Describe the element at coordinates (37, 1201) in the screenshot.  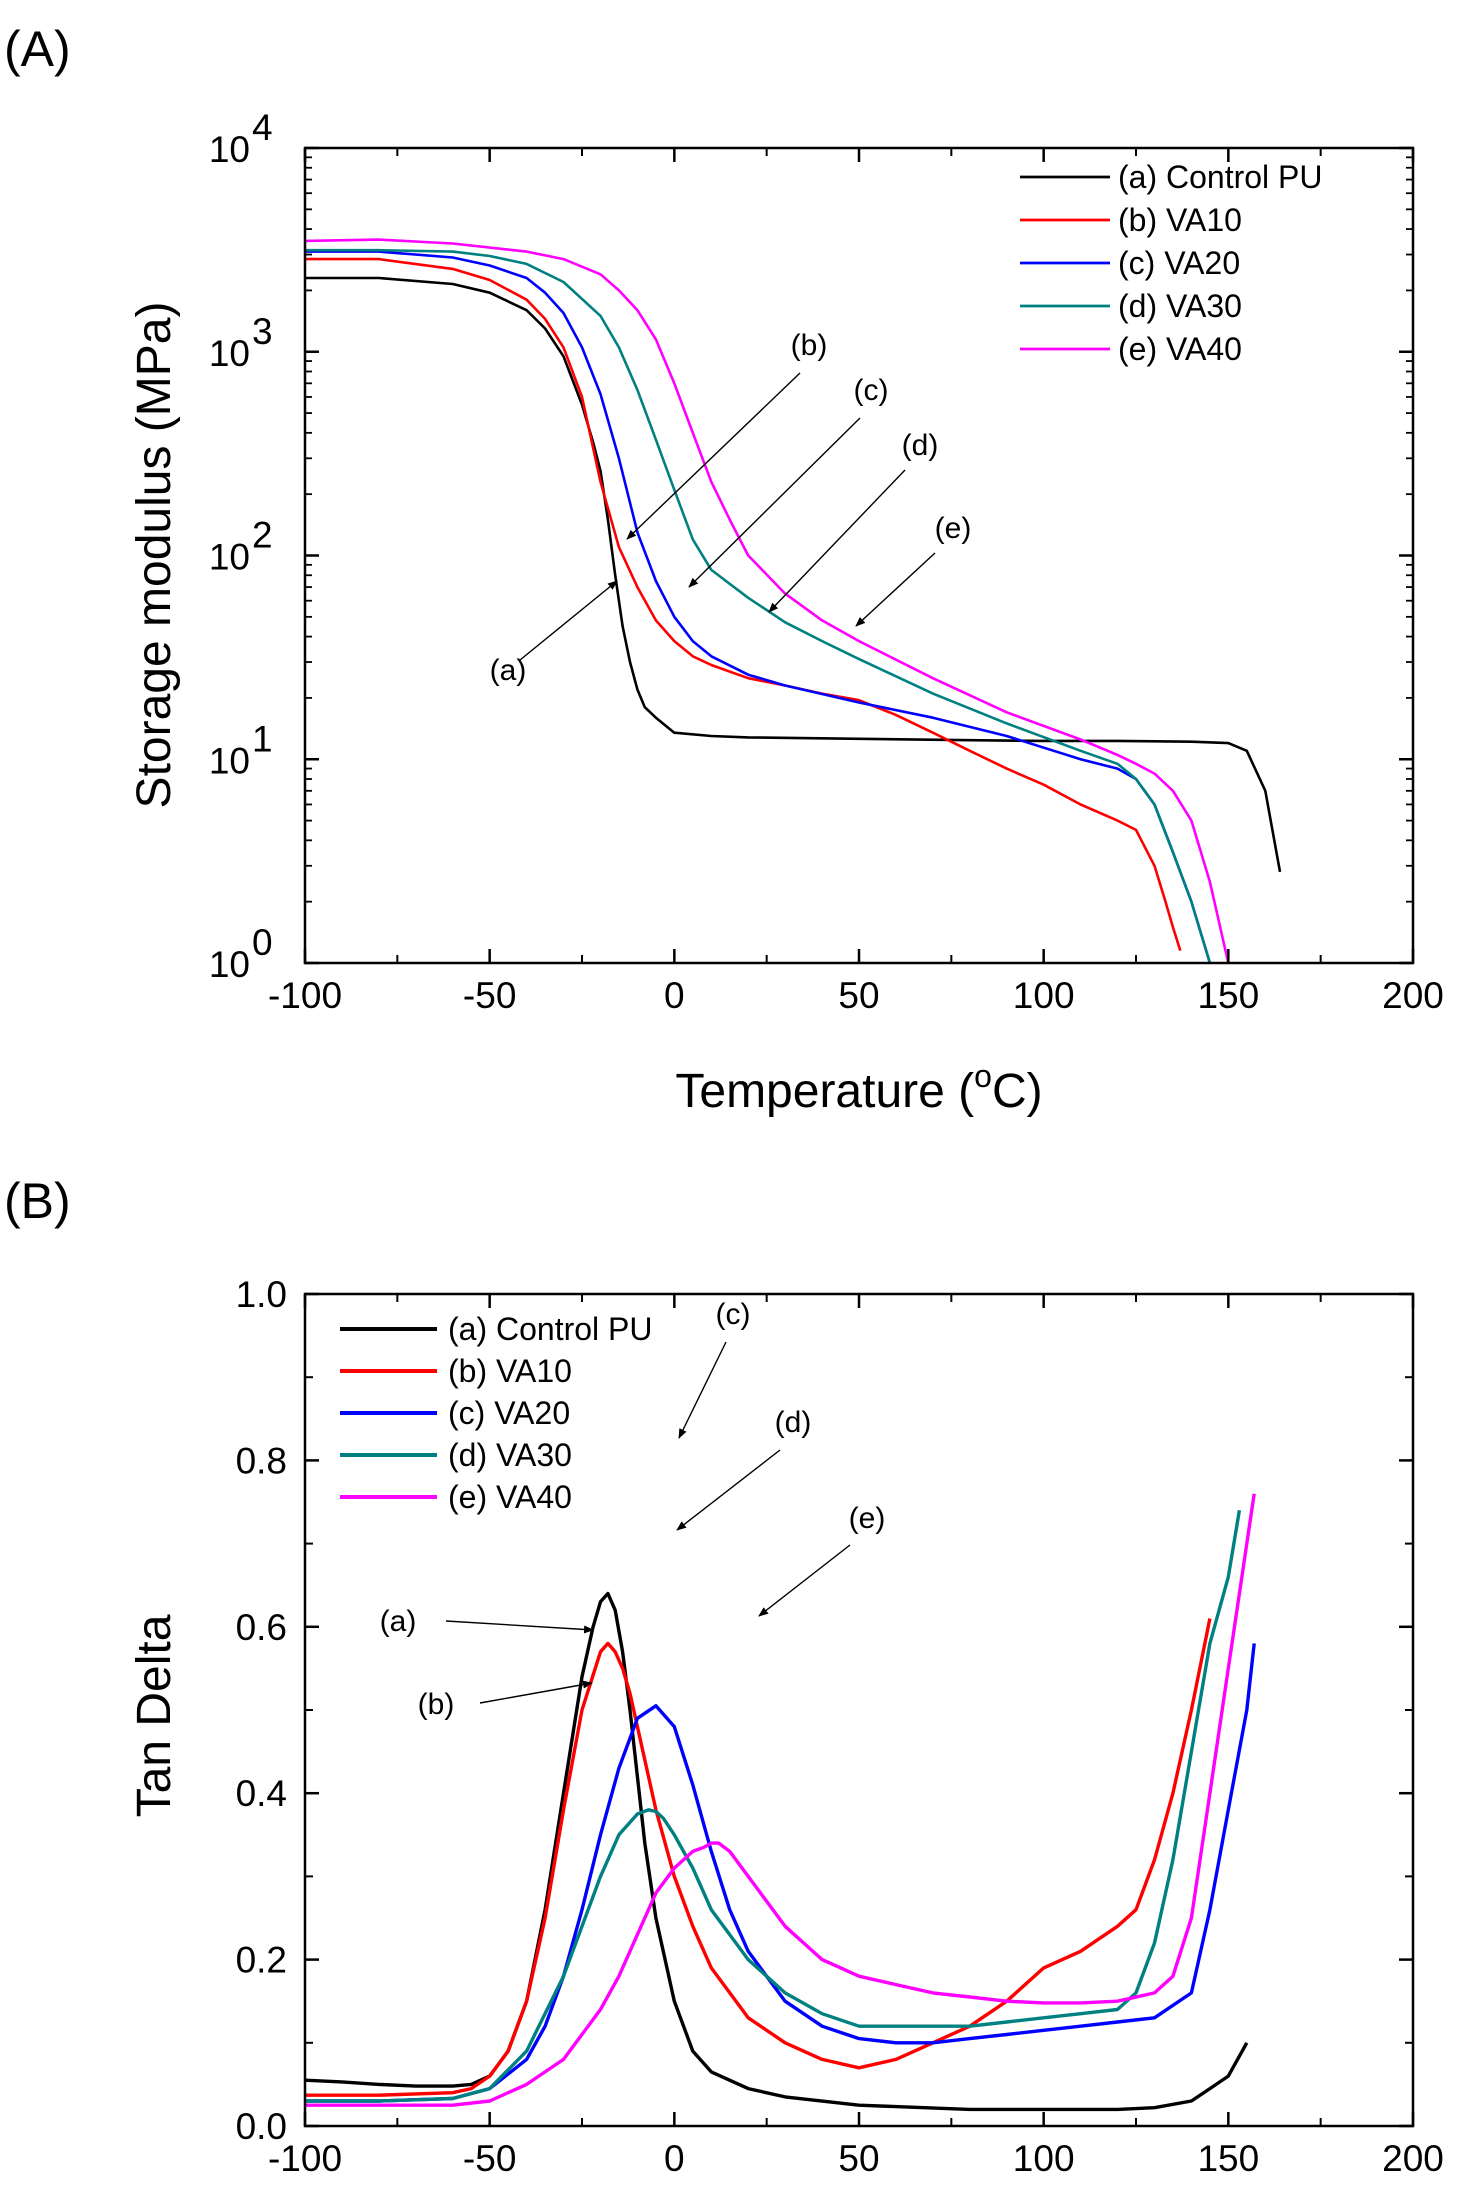
I see `panel-label-b: (B)` at that location.